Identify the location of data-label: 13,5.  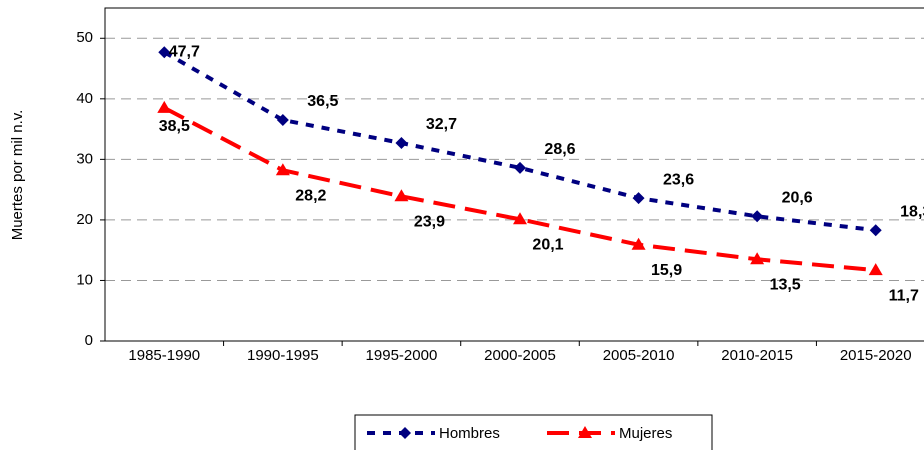
(785, 284).